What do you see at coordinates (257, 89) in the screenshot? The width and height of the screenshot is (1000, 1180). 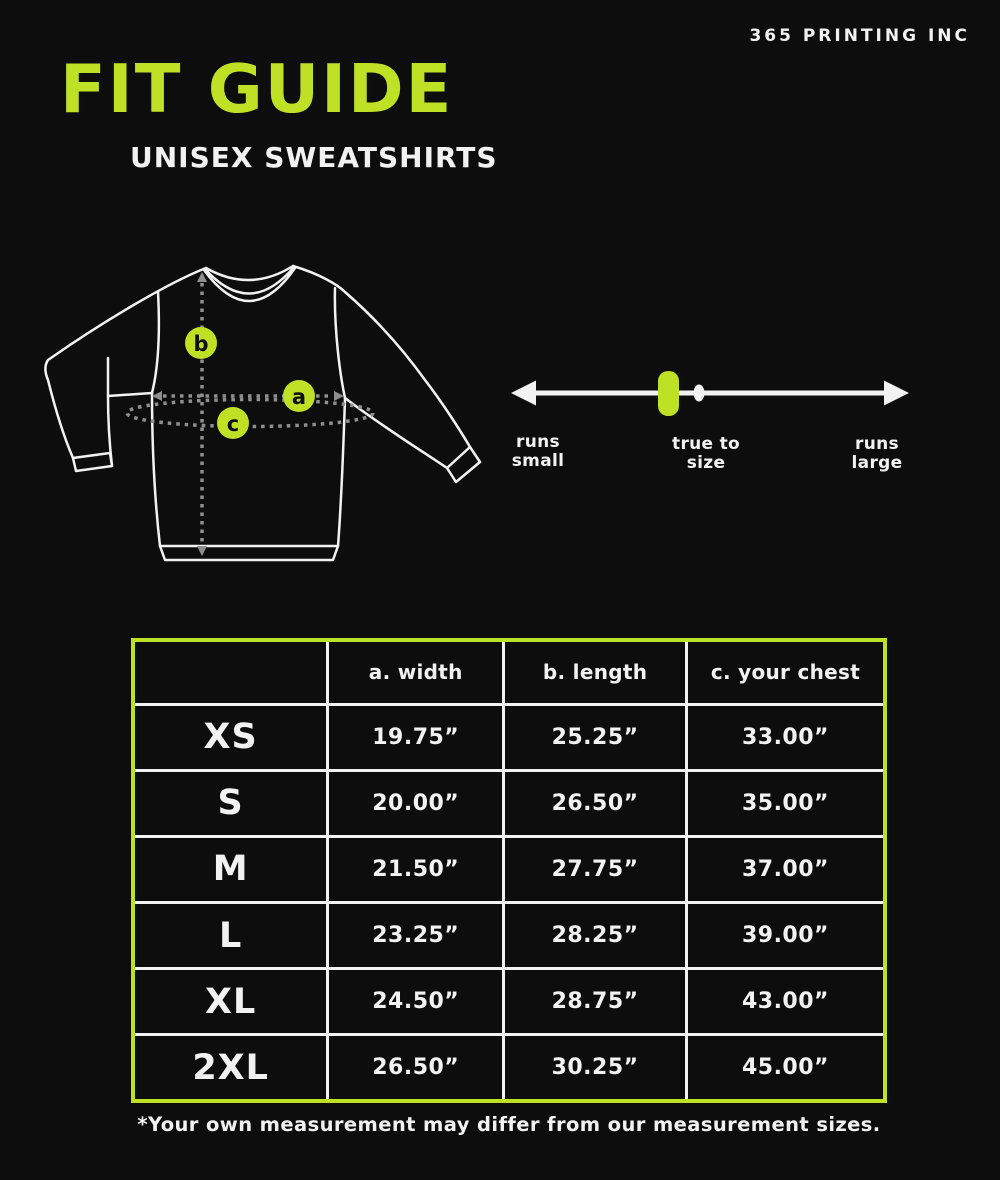 I see `page-title: FIT GUIDE` at bounding box center [257, 89].